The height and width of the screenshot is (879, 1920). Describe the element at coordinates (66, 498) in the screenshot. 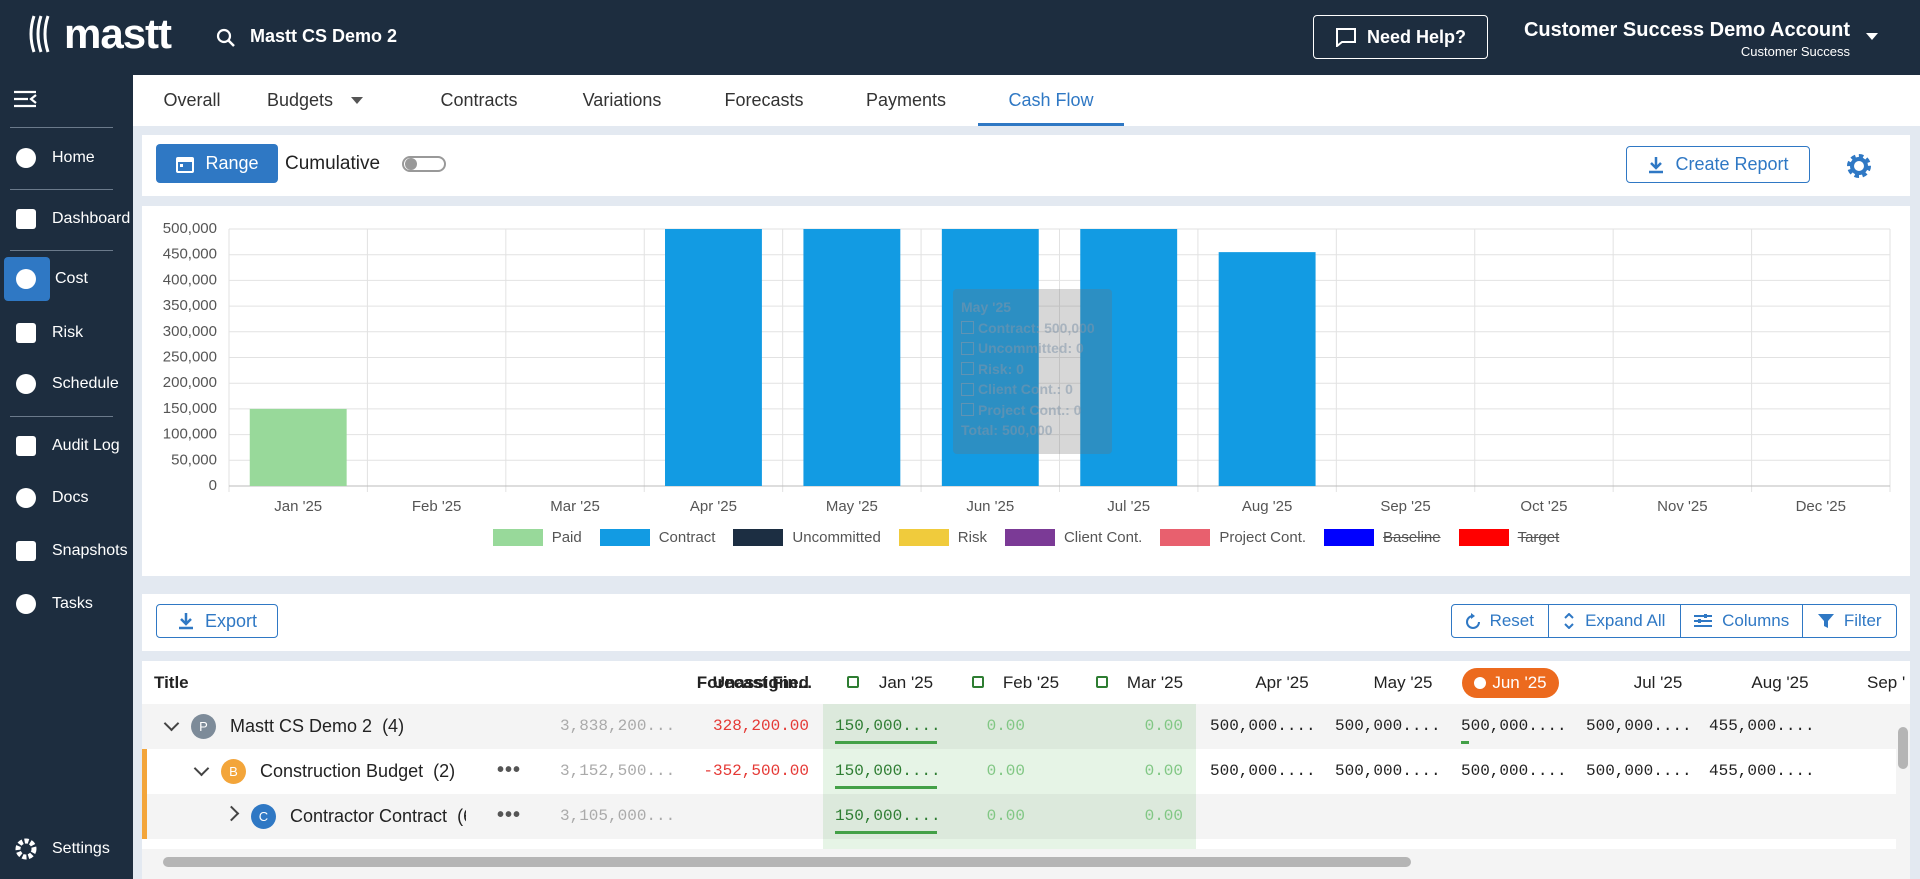

I see `nav-item: Docs` at that location.